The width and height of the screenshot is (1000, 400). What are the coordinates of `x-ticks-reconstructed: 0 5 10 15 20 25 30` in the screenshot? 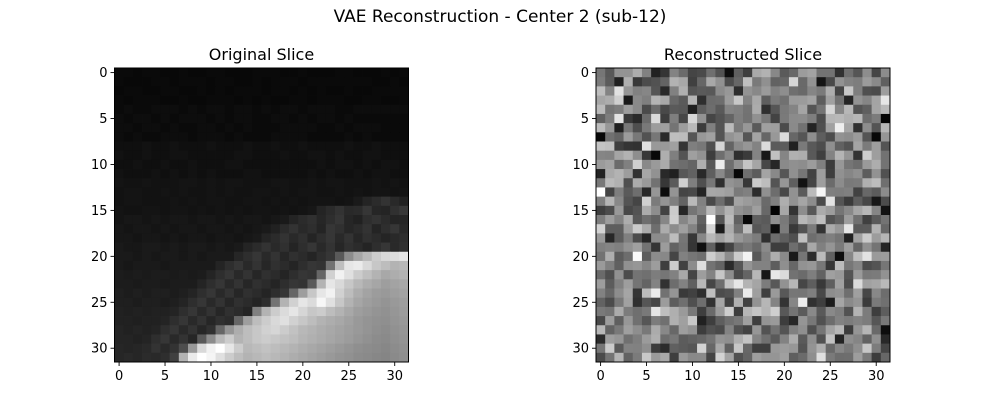 It's located at (740, 373).